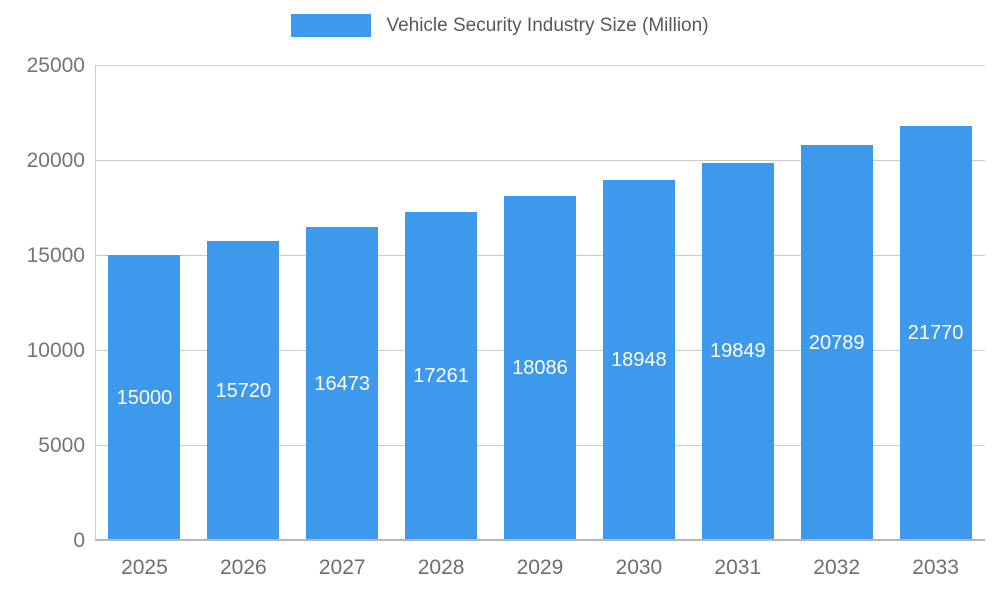  What do you see at coordinates (837, 567) in the screenshot?
I see `x-tick-label: 2032` at bounding box center [837, 567].